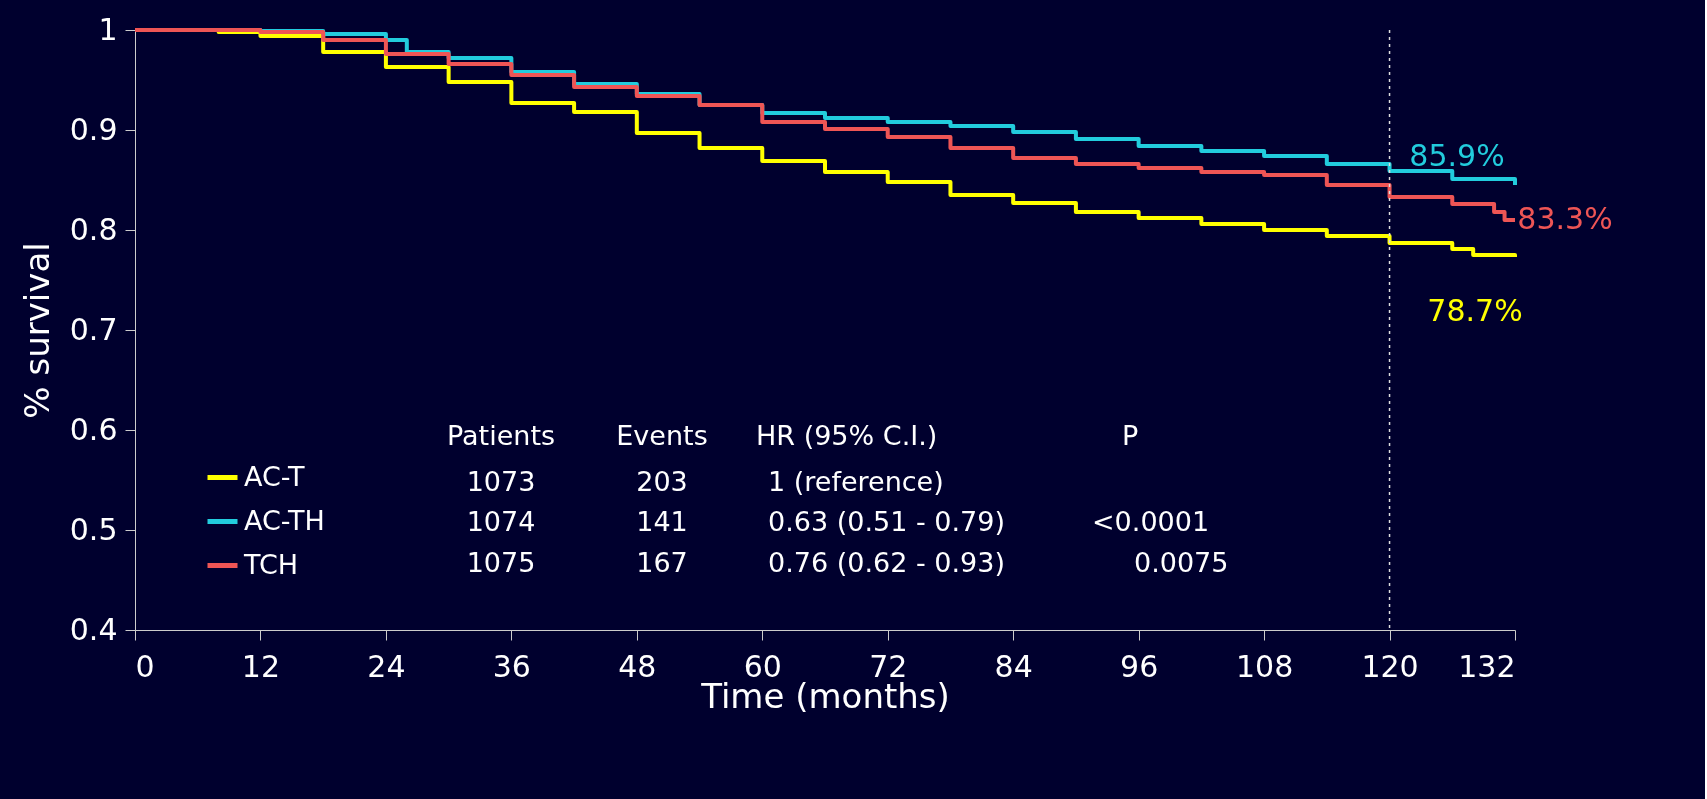 The height and width of the screenshot is (799, 1707). Describe the element at coordinates (1013, 666) in the screenshot. I see `x-tick-label: 84` at that location.